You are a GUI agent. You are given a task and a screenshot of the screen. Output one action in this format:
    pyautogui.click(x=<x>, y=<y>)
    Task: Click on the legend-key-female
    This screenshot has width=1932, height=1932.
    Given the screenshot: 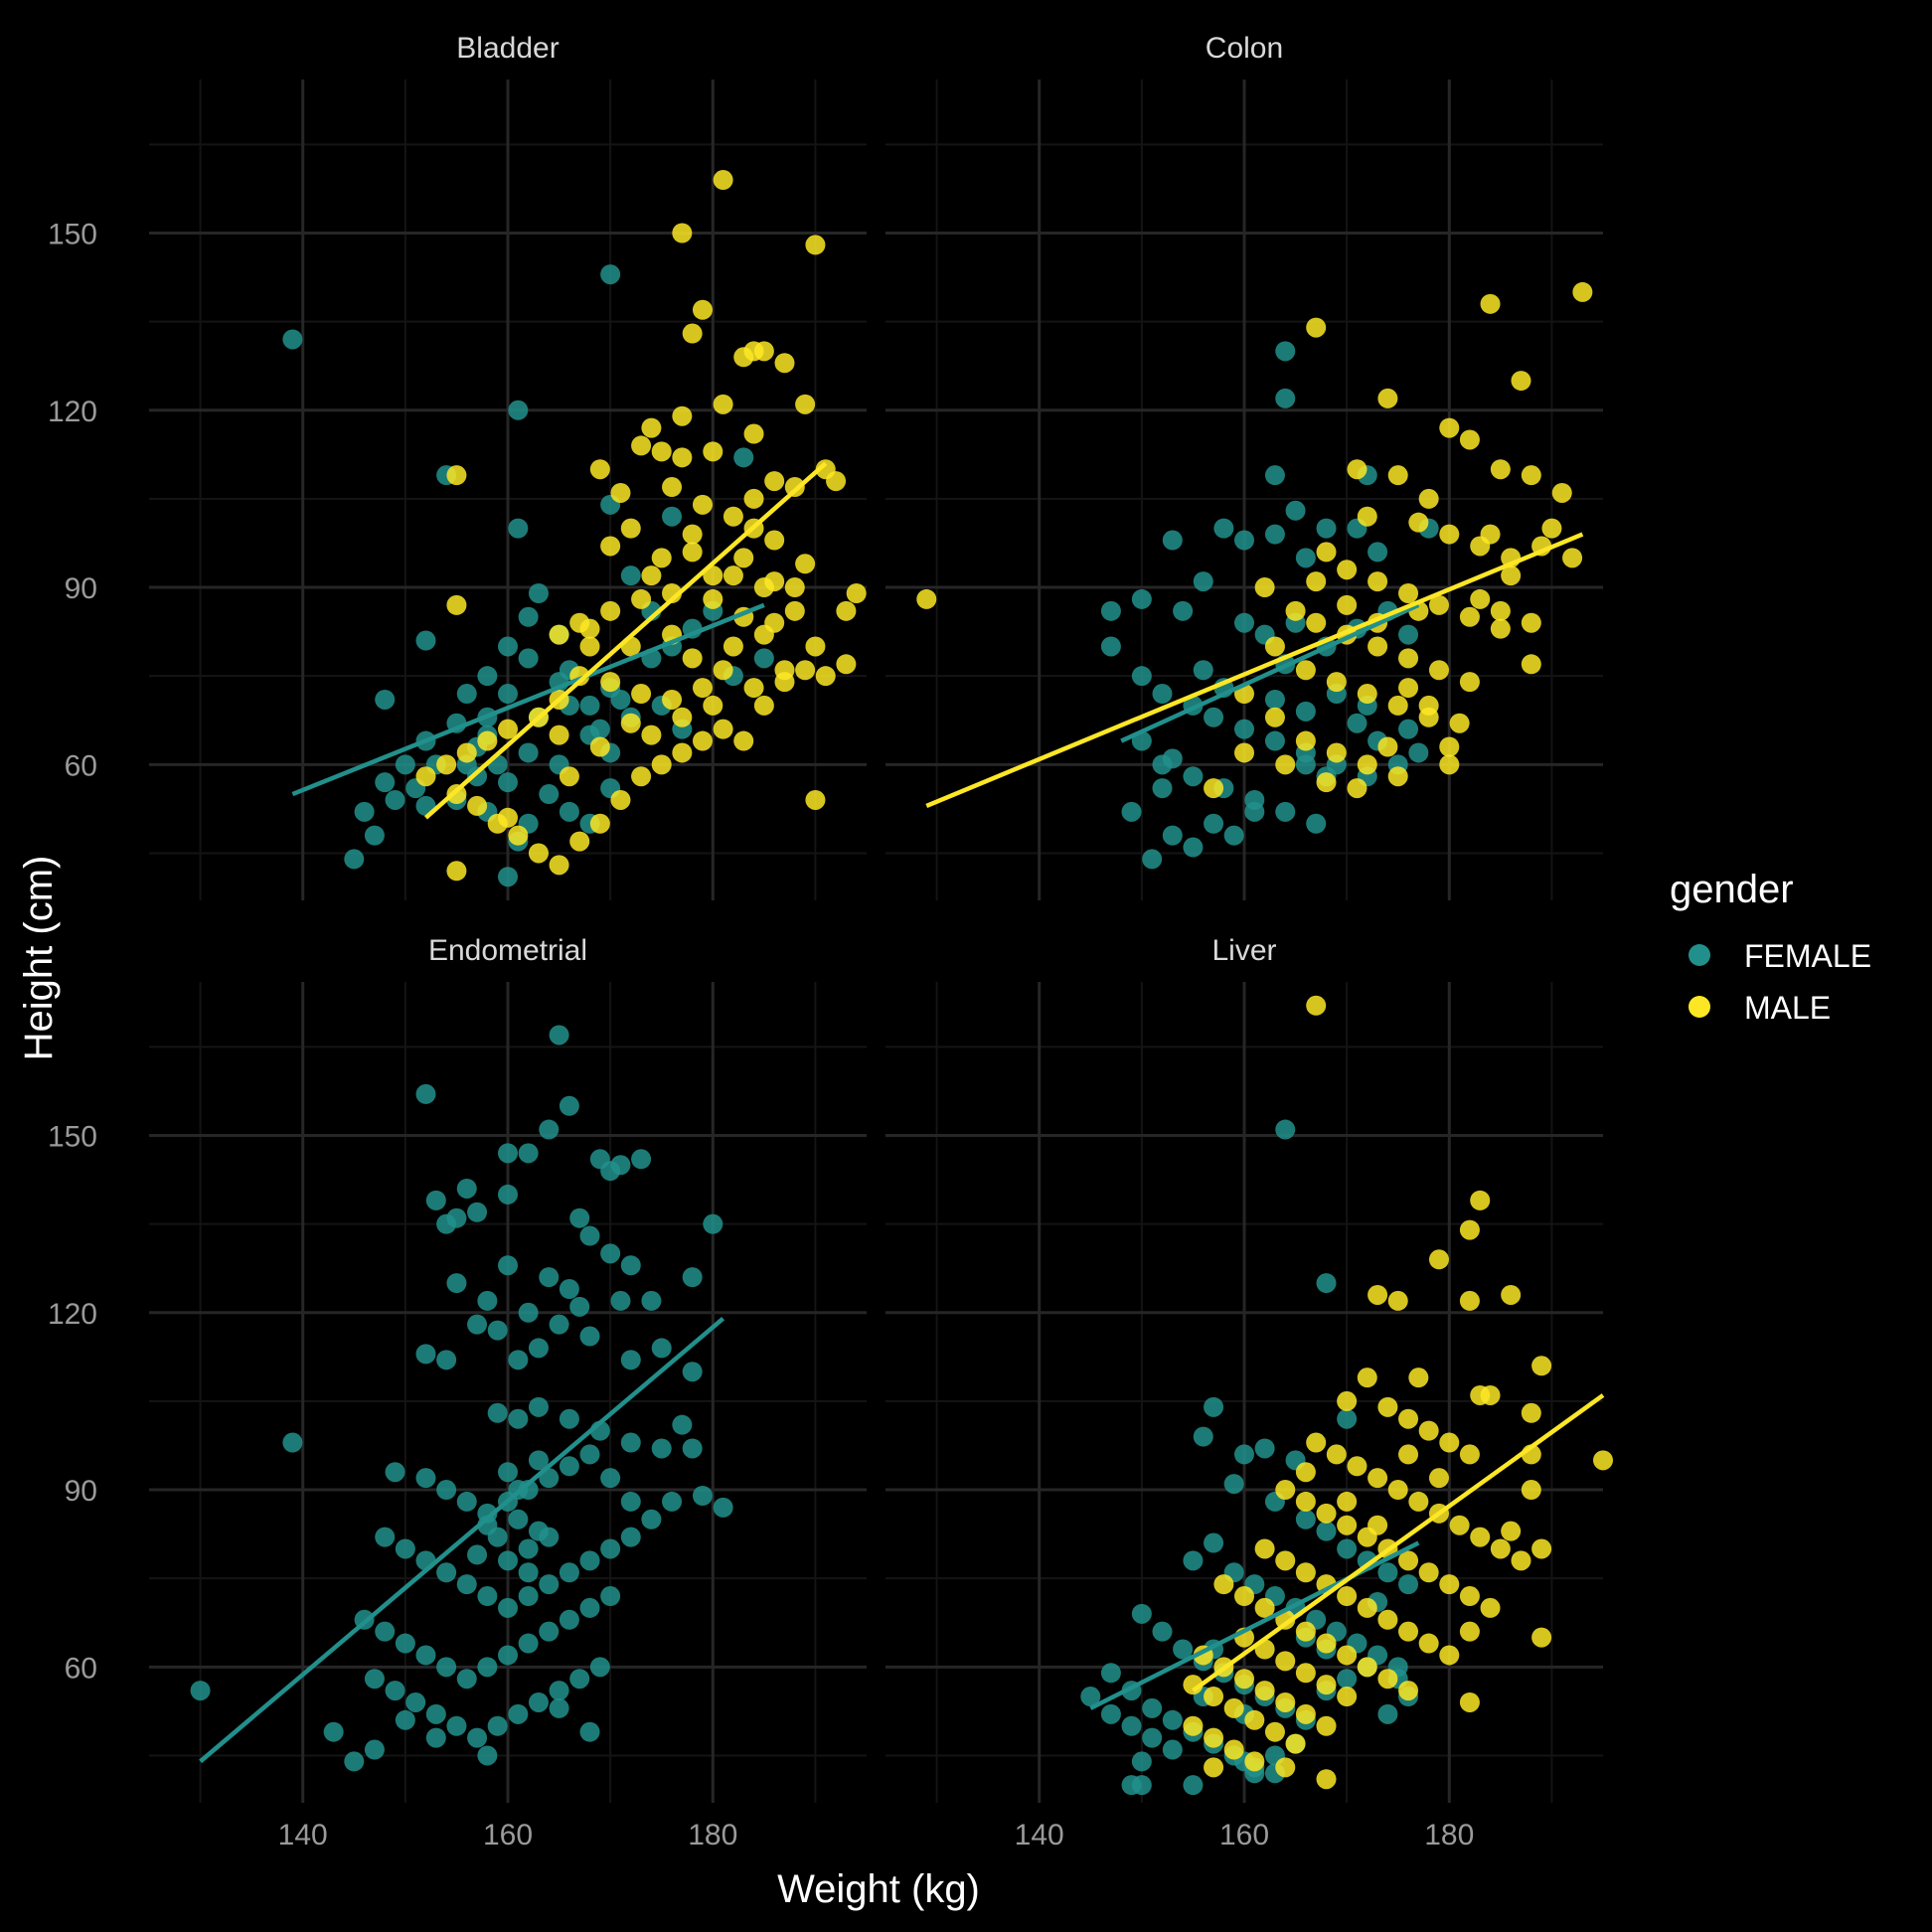 What is the action you would take?
    pyautogui.click(x=1699, y=955)
    